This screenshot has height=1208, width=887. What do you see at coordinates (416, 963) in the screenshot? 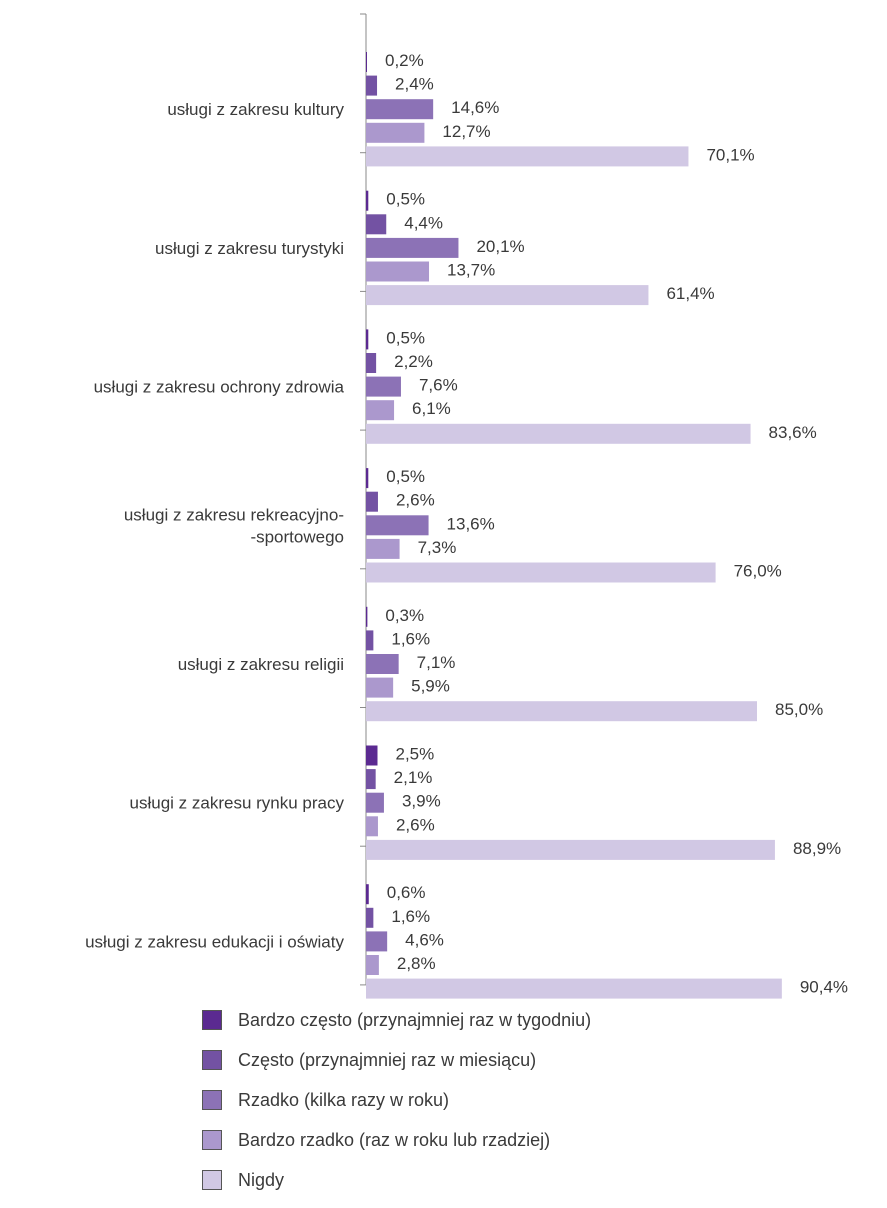
I see `data-label: 2,8%` at bounding box center [416, 963].